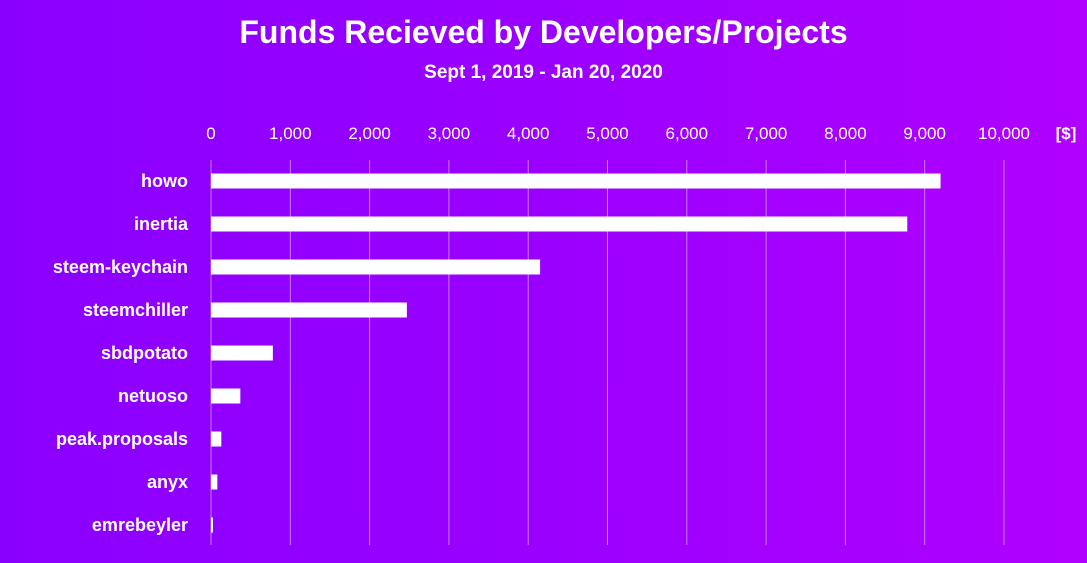  Describe the element at coordinates (1066, 133) in the screenshot. I see `unit-label: [$]` at that location.